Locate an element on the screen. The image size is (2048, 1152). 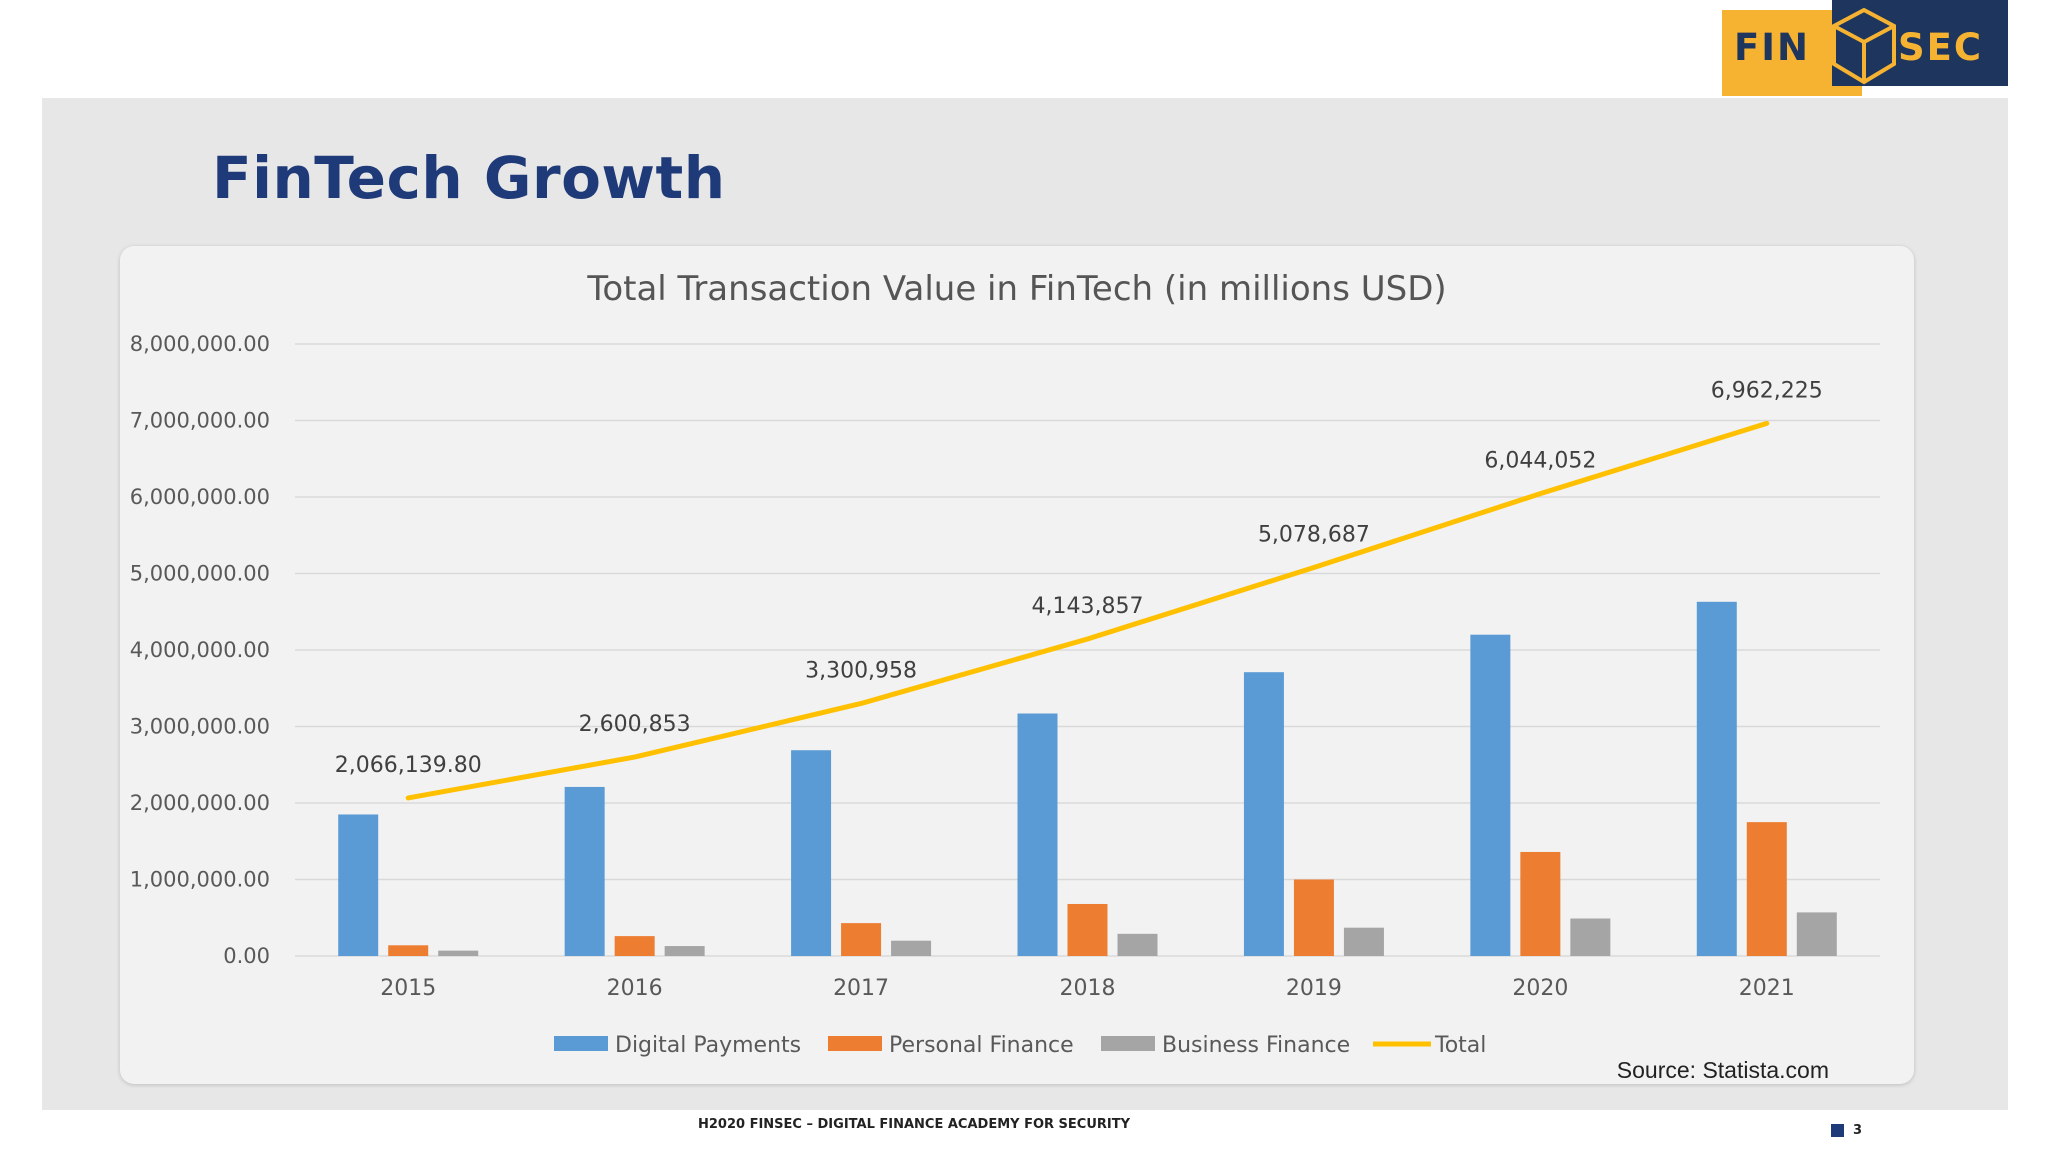
x-tick-label: 2019 is located at coordinates (1314, 988).